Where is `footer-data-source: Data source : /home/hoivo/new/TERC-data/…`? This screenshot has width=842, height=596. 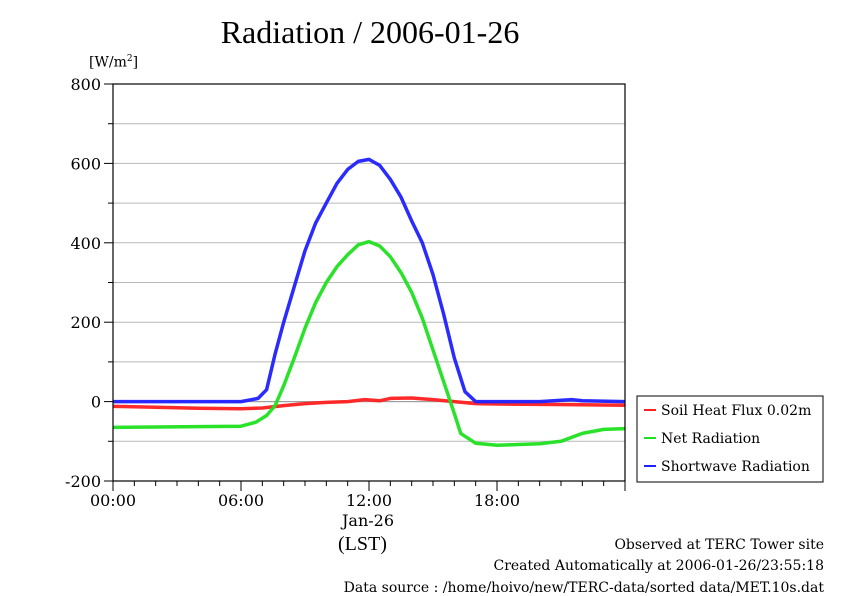 footer-data-source: Data source : /home/hoivo/new/TERC-data/… is located at coordinates (583, 588).